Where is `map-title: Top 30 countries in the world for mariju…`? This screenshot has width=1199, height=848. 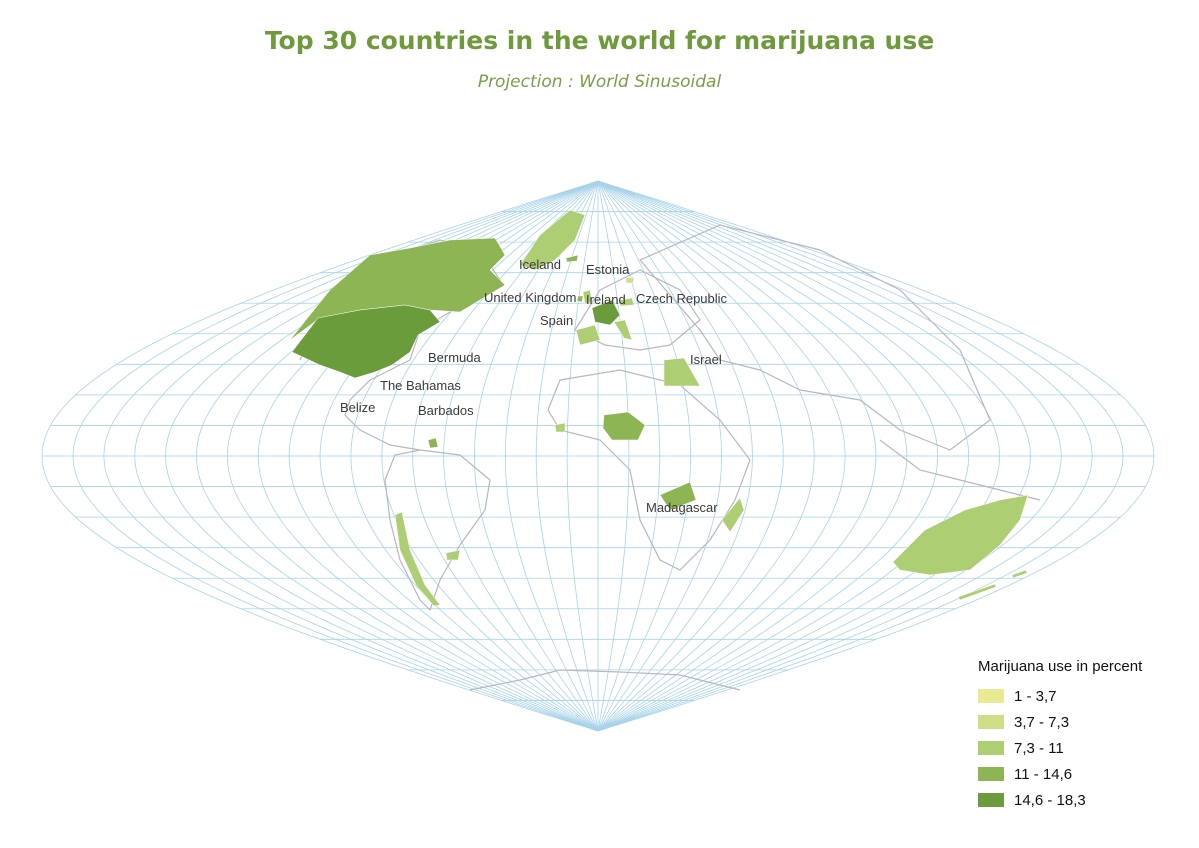
map-title: Top 30 countries in the world for mariju… is located at coordinates (599, 40).